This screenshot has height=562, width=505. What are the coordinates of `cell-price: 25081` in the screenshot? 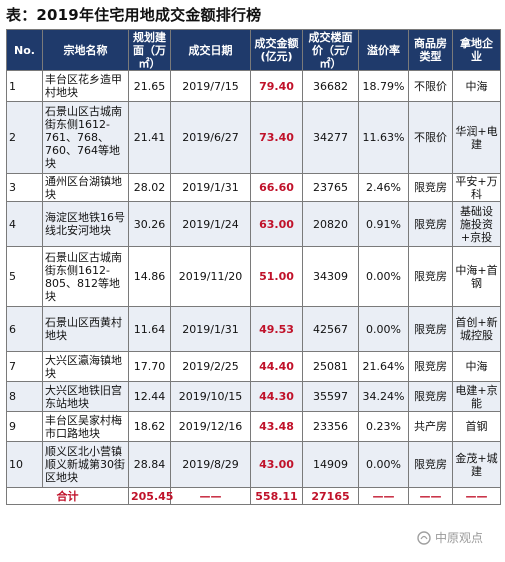 It's located at (330, 366).